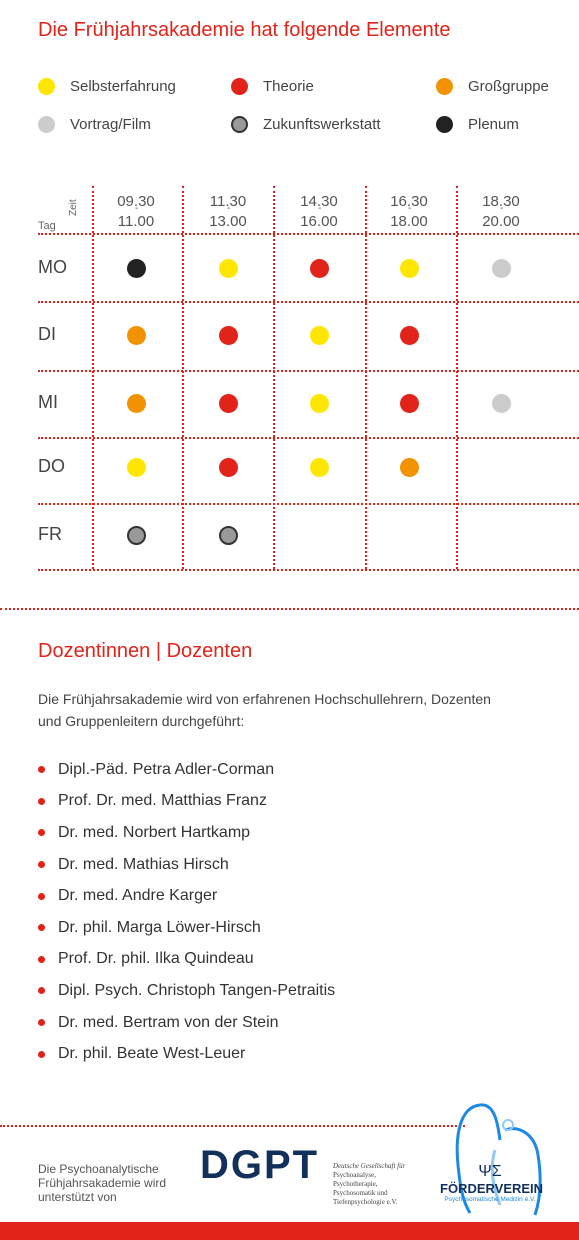  Describe the element at coordinates (501, 221) in the screenshot. I see `time-end: 20.00` at that location.